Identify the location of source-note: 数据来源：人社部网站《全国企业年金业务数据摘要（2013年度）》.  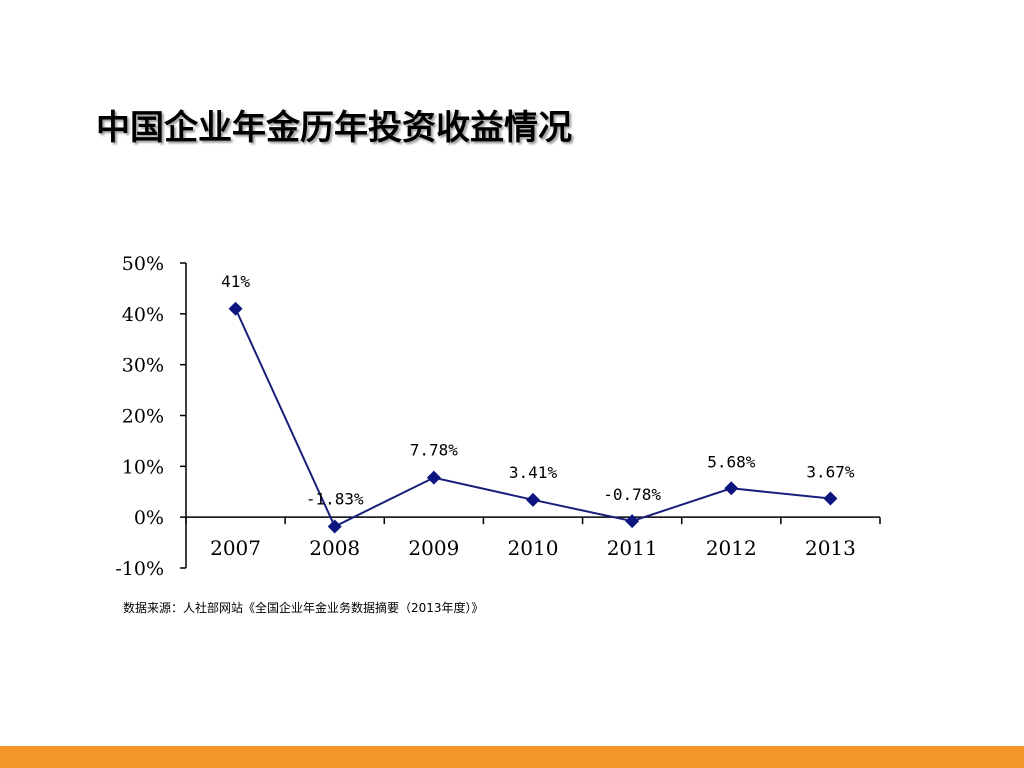
(303, 608).